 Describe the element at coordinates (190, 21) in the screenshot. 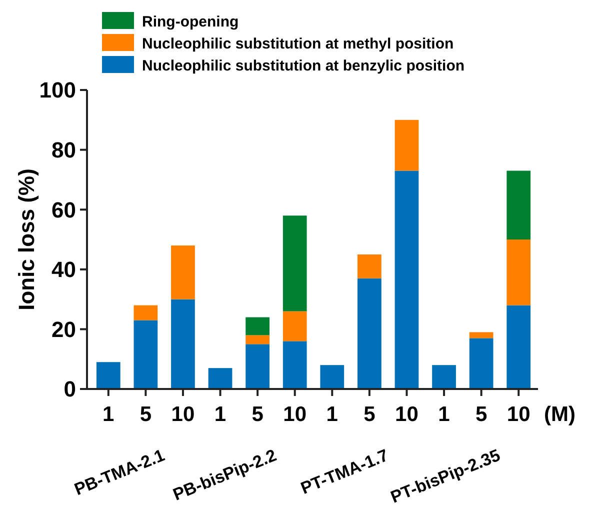

I see `legend-label: Ring-opening` at that location.